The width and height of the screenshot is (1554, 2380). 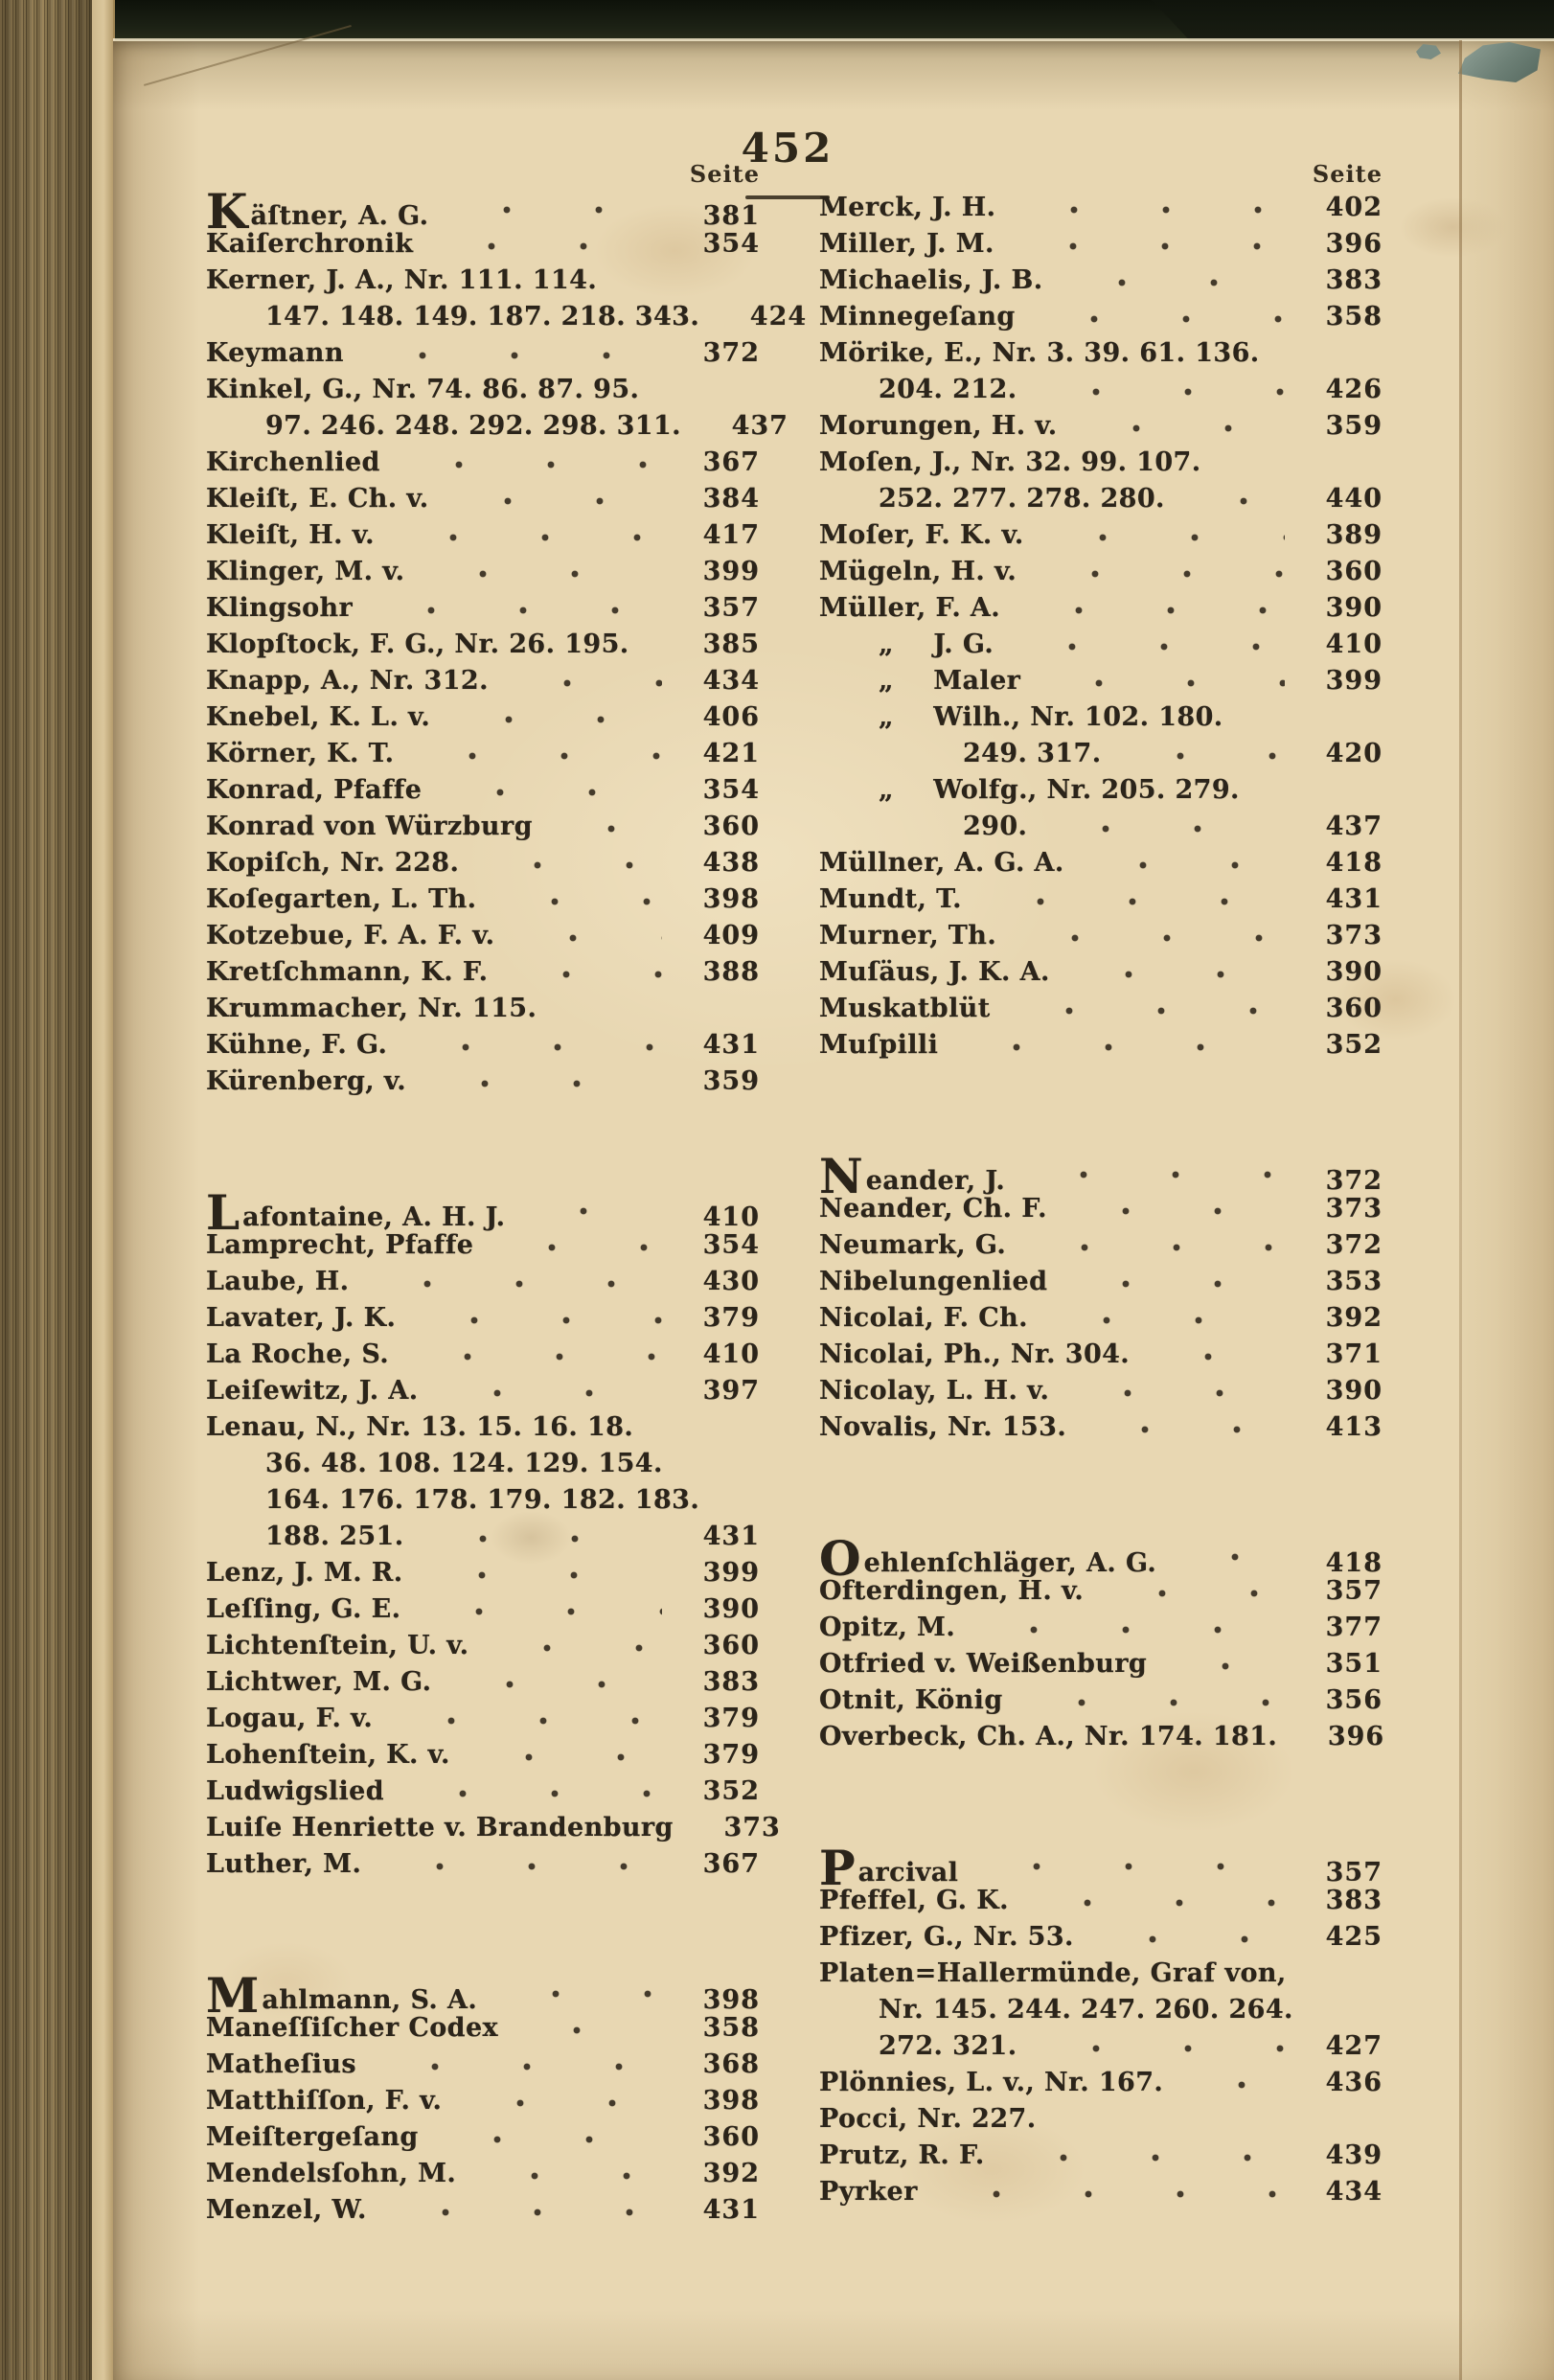 I want to click on entry-text: Lichtwer, M. G., so click(x=319, y=1682).